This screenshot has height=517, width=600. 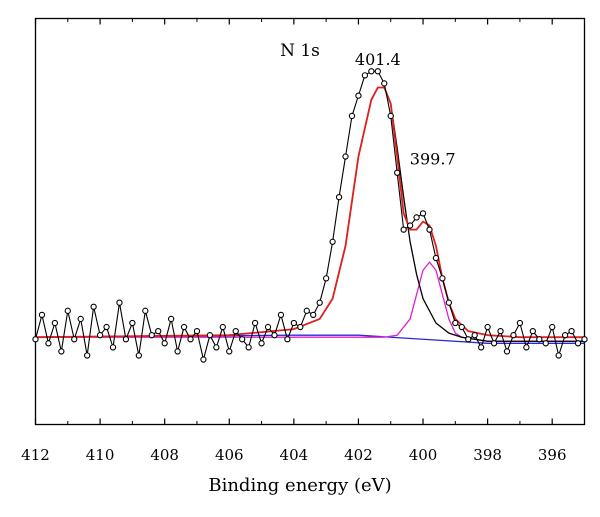 What do you see at coordinates (229, 455) in the screenshot?
I see `x-tick-label: 406` at bounding box center [229, 455].